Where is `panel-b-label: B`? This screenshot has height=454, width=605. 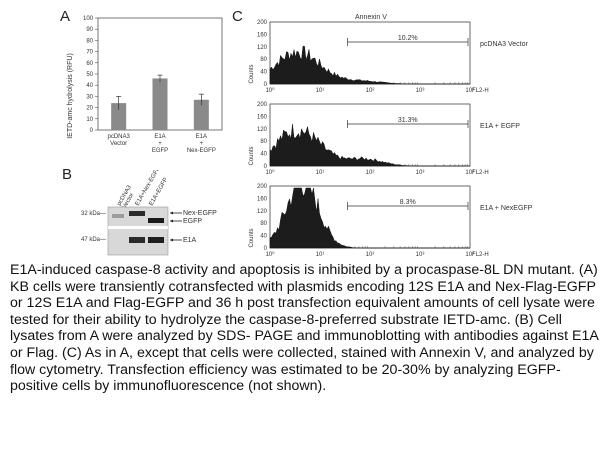 panel-b-label: B is located at coordinates (67, 174).